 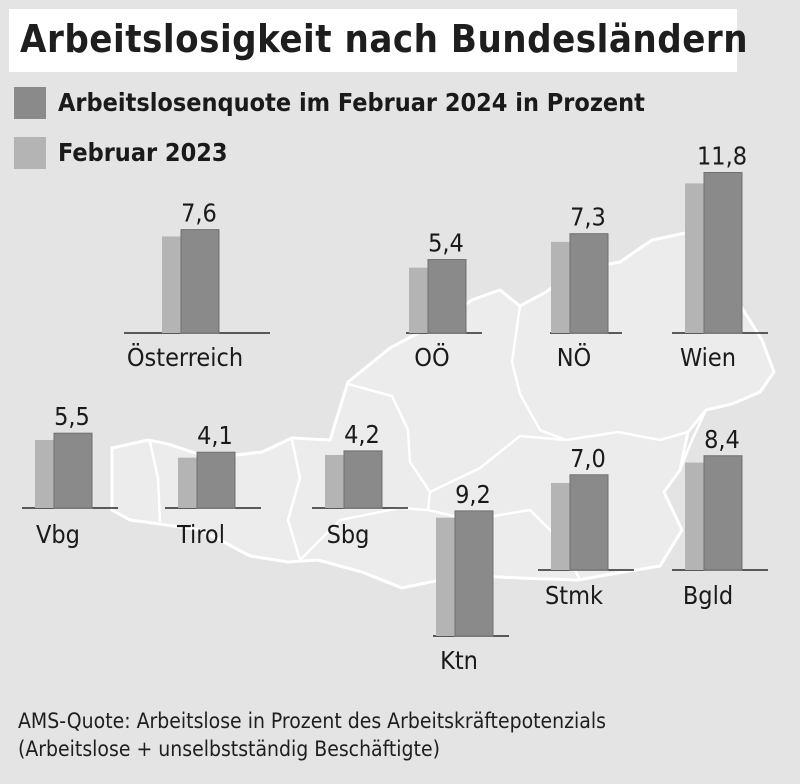 What do you see at coordinates (431, 357) in the screenshot?
I see `category-label-cat-1: OÖ` at bounding box center [431, 357].